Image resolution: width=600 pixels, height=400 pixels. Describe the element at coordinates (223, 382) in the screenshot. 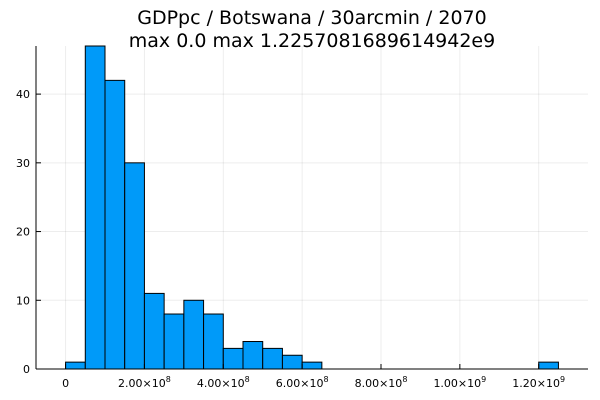

I see `x-tick-label: 4.00×10⁸` at that location.